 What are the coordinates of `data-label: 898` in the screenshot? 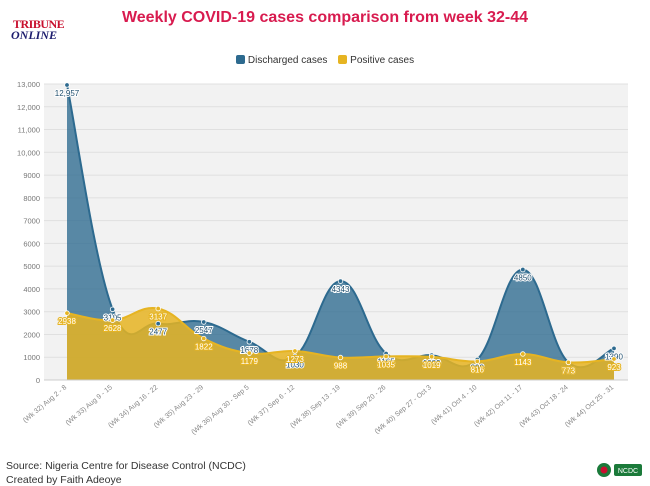 It's located at (478, 368).